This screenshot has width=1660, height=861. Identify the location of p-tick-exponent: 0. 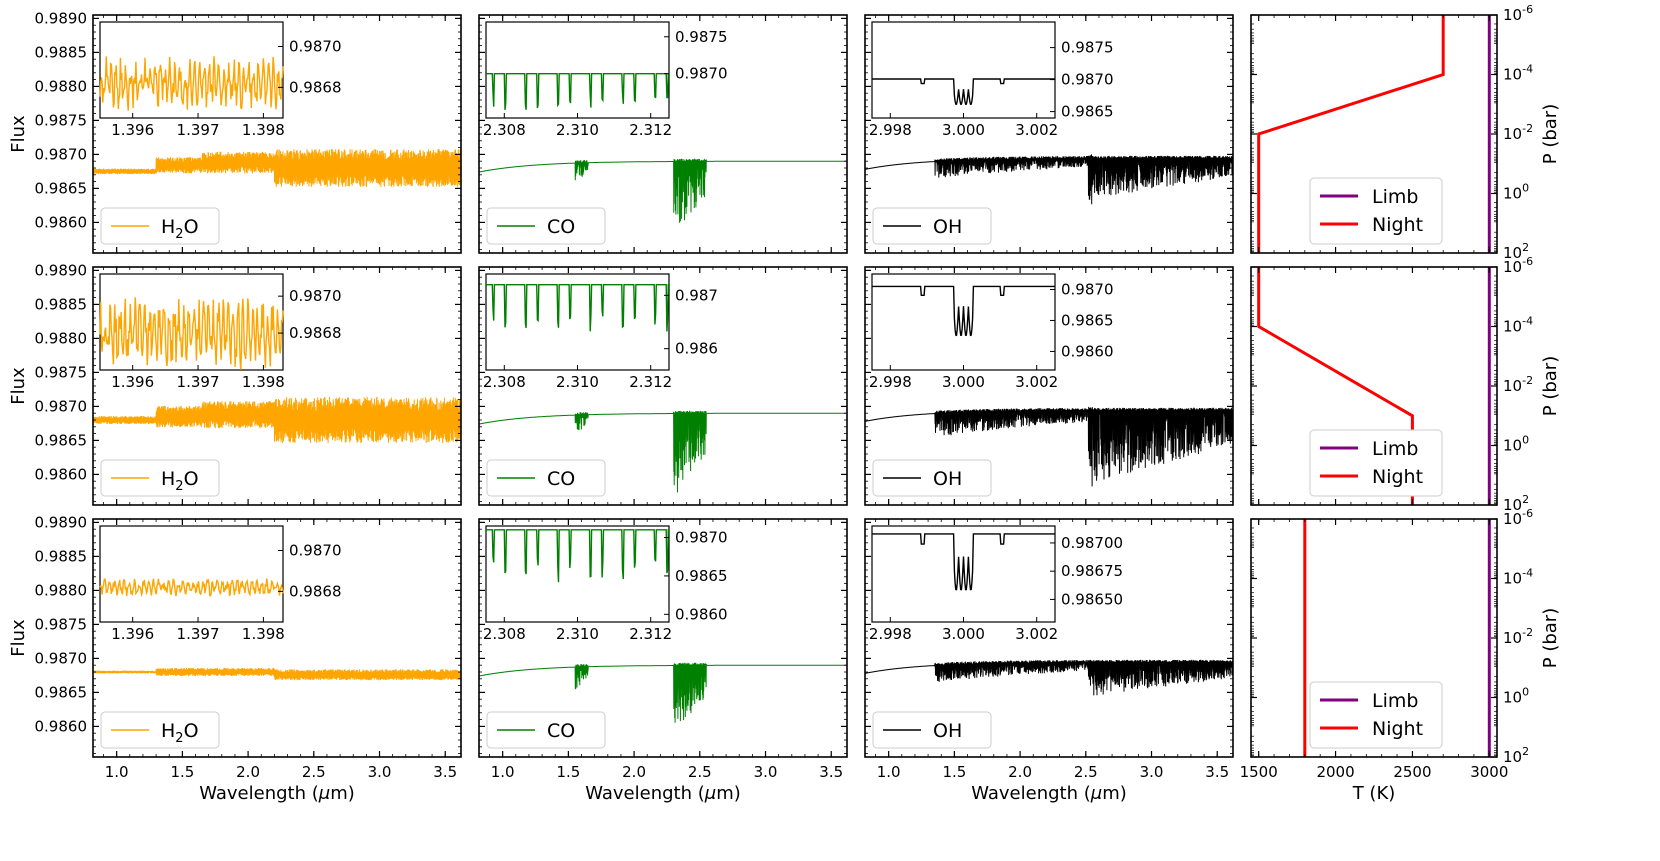
(1525, 188).